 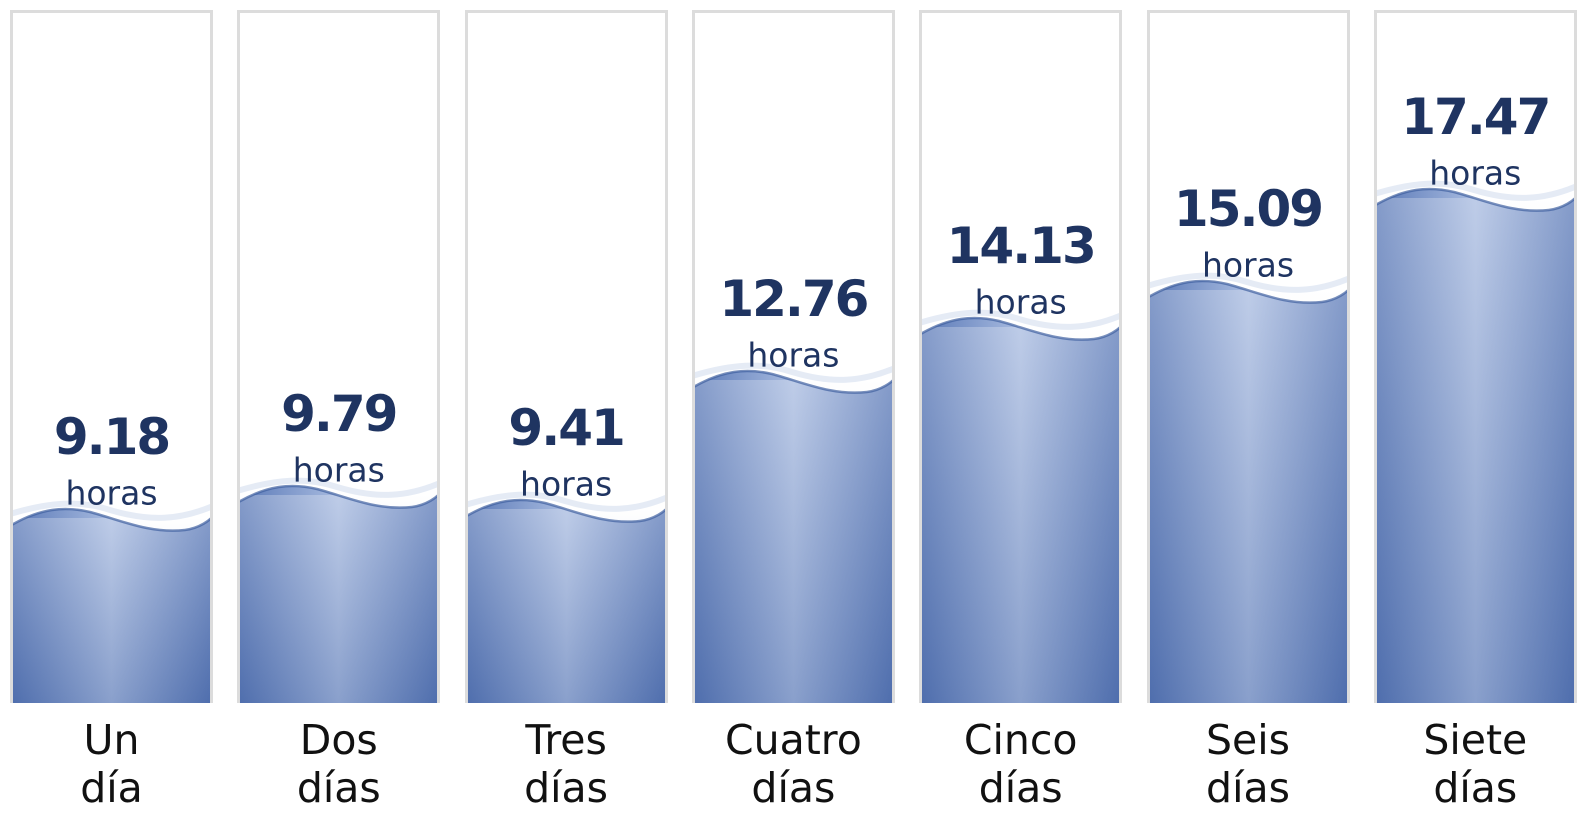 What do you see at coordinates (793, 764) in the screenshot?
I see `category-label: Cuatro días` at bounding box center [793, 764].